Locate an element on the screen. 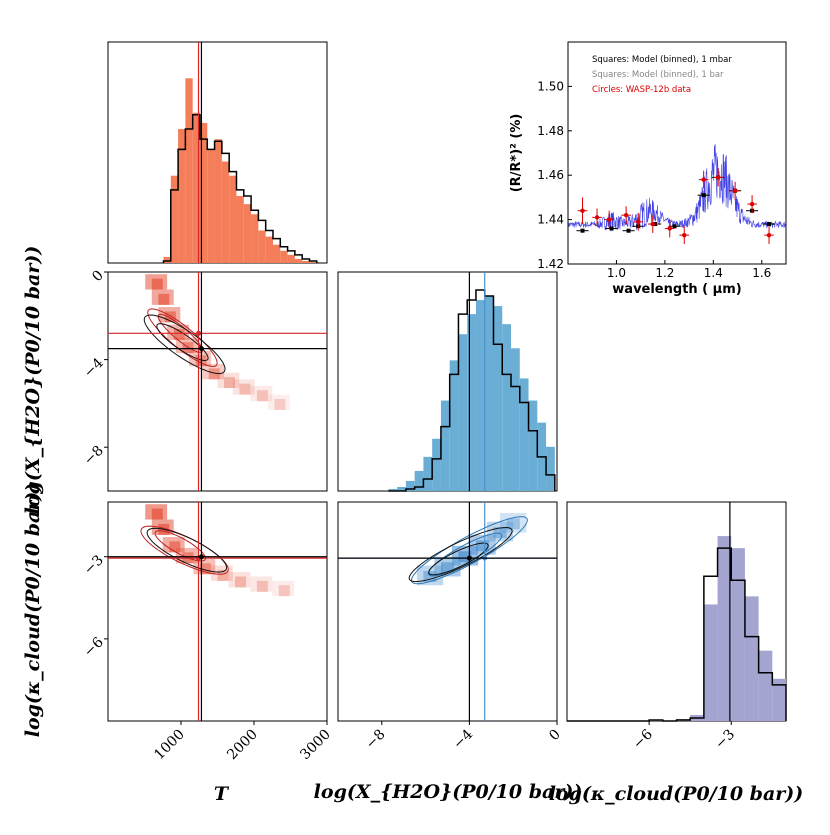  legend-entry: Squares: Model (binned), 1 mbar is located at coordinates (662, 60).